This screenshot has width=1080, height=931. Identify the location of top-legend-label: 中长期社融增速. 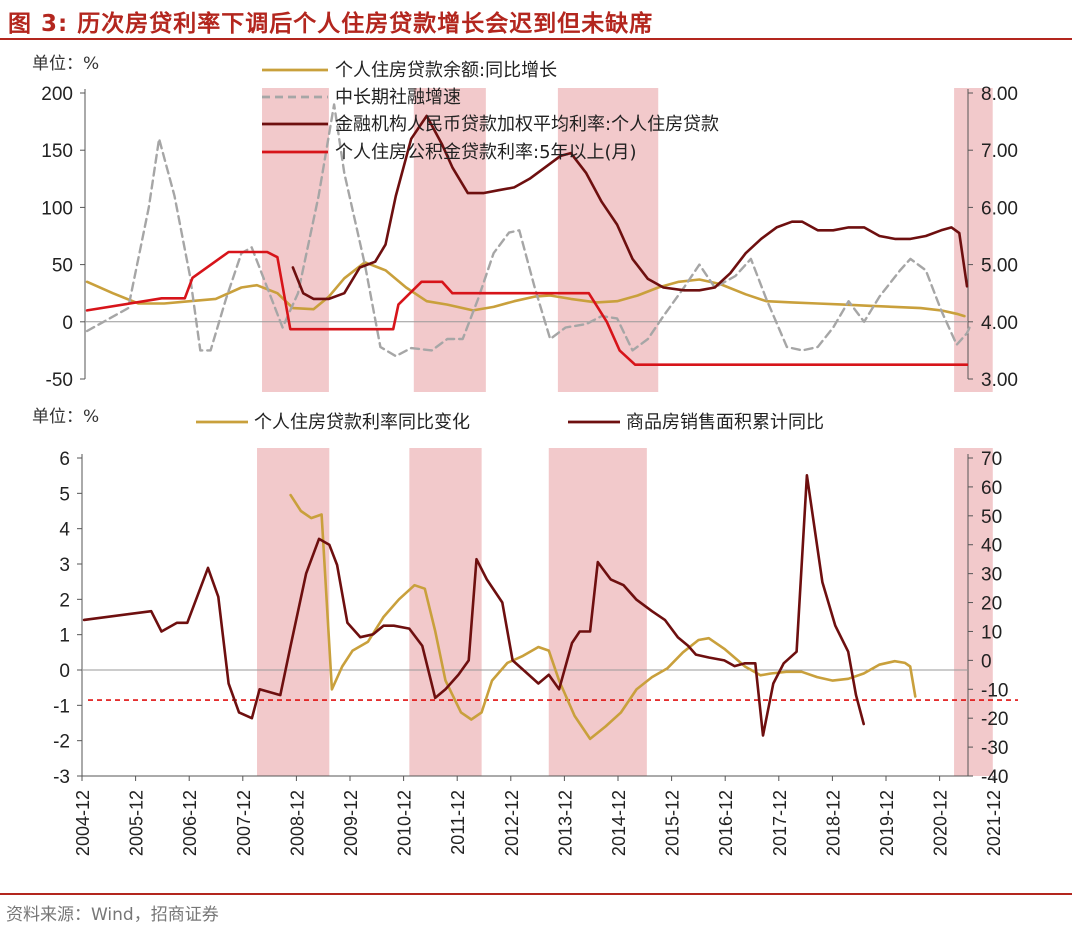
(398, 97).